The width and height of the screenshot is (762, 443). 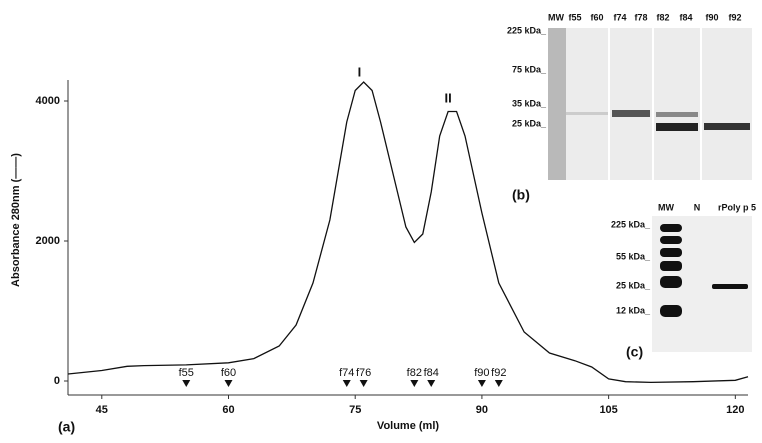 What do you see at coordinates (574, 17) in the screenshot?
I see `lane-label: f55` at bounding box center [574, 17].